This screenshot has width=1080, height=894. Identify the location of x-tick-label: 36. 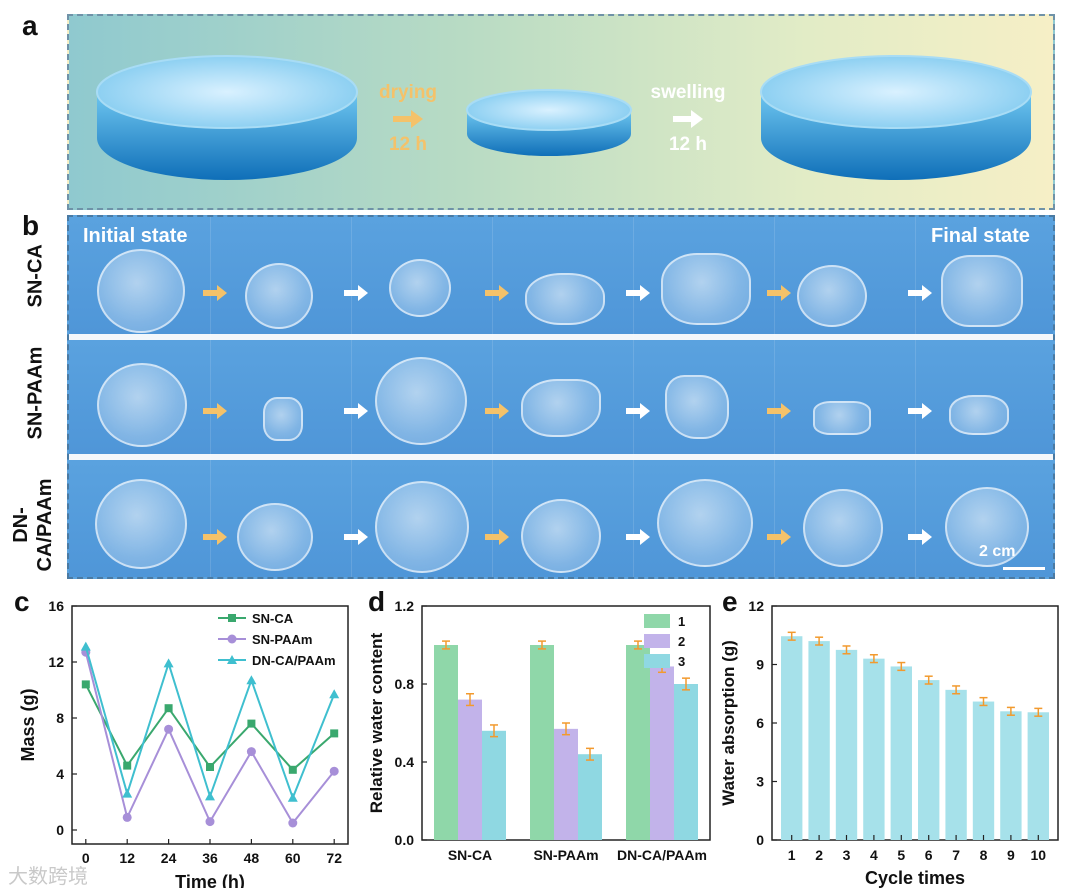
(210, 858).